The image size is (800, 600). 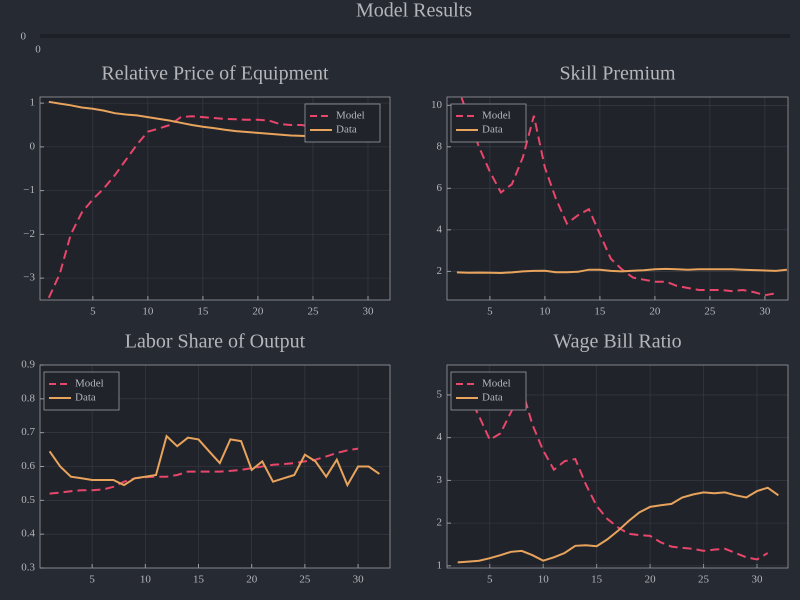 What do you see at coordinates (414, 11) in the screenshot?
I see `figure-title: Model Results` at bounding box center [414, 11].